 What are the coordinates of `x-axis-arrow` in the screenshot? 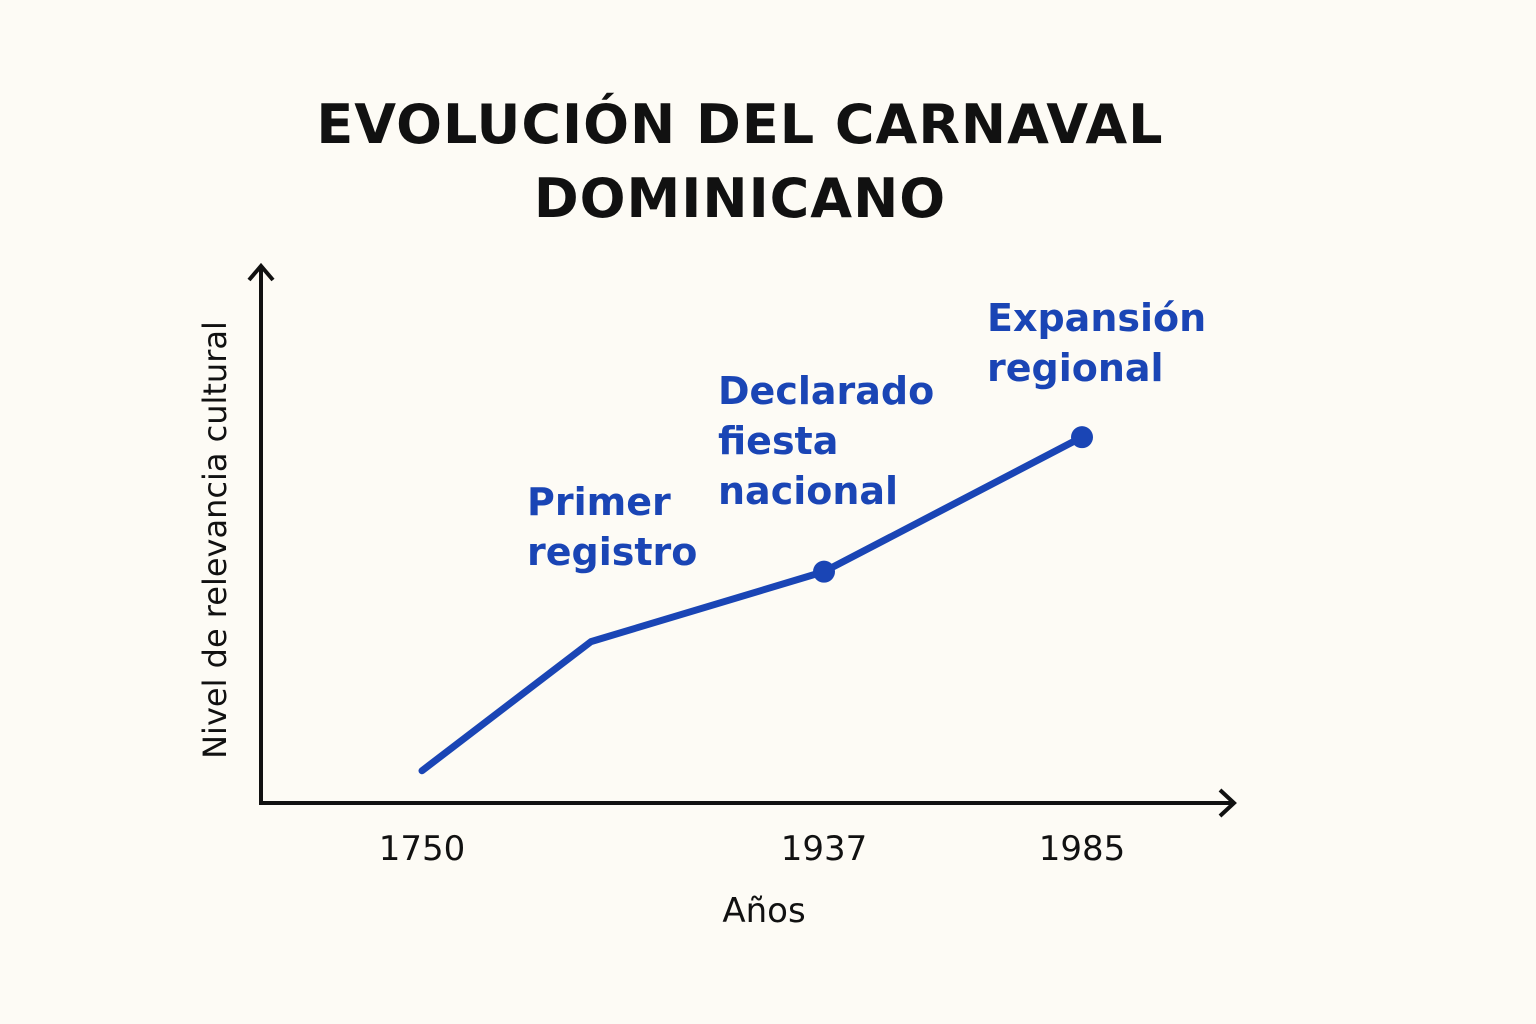 It's located at (1227, 803).